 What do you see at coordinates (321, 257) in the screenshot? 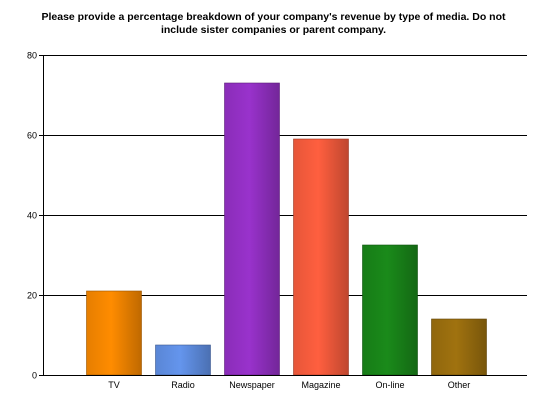
I see `bar-magazine` at bounding box center [321, 257].